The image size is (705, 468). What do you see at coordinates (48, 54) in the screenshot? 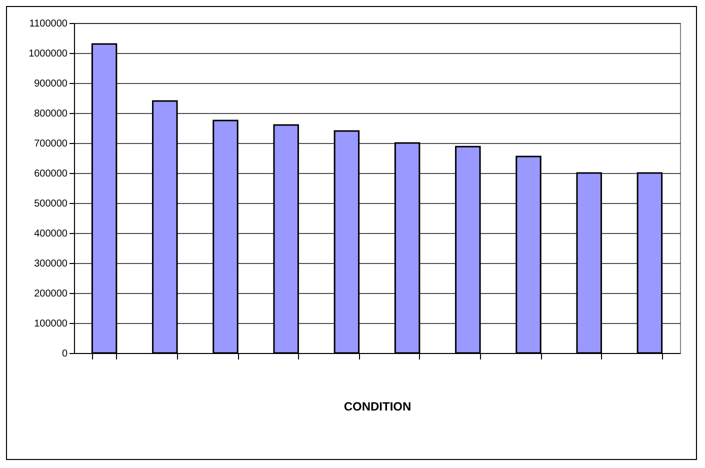
I see `y-tick-label: 1000000` at bounding box center [48, 54].